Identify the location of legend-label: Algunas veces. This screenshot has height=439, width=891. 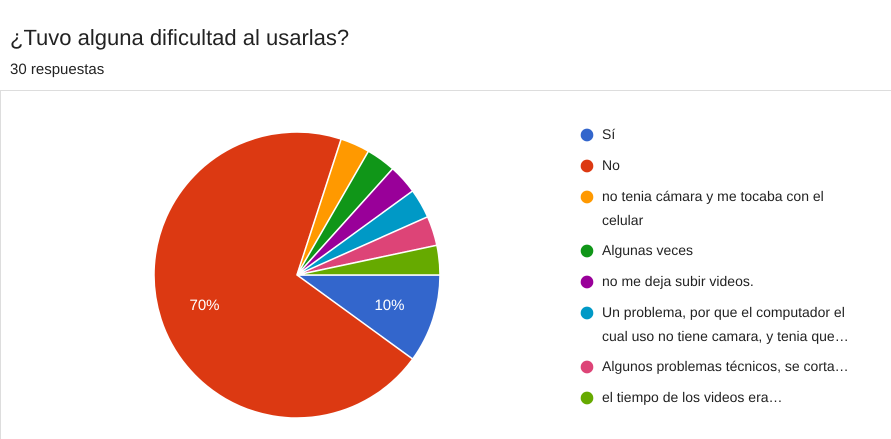
(648, 250).